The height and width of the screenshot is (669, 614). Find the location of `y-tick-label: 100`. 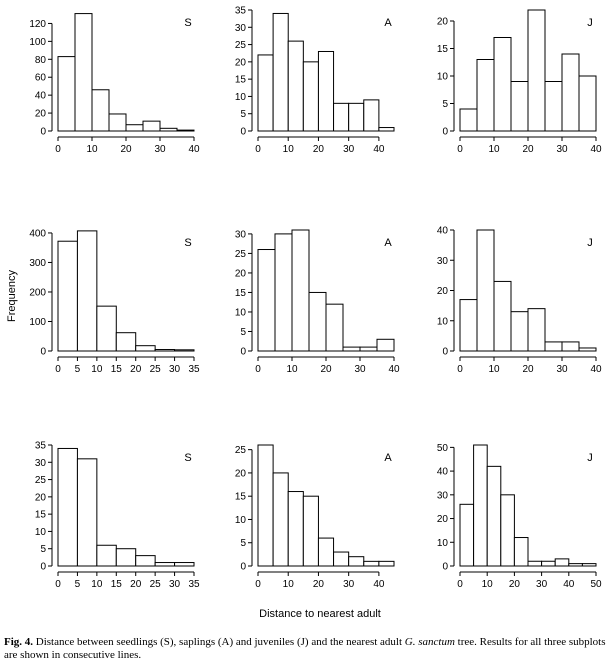

y-tick-label: 100 is located at coordinates (37, 322).